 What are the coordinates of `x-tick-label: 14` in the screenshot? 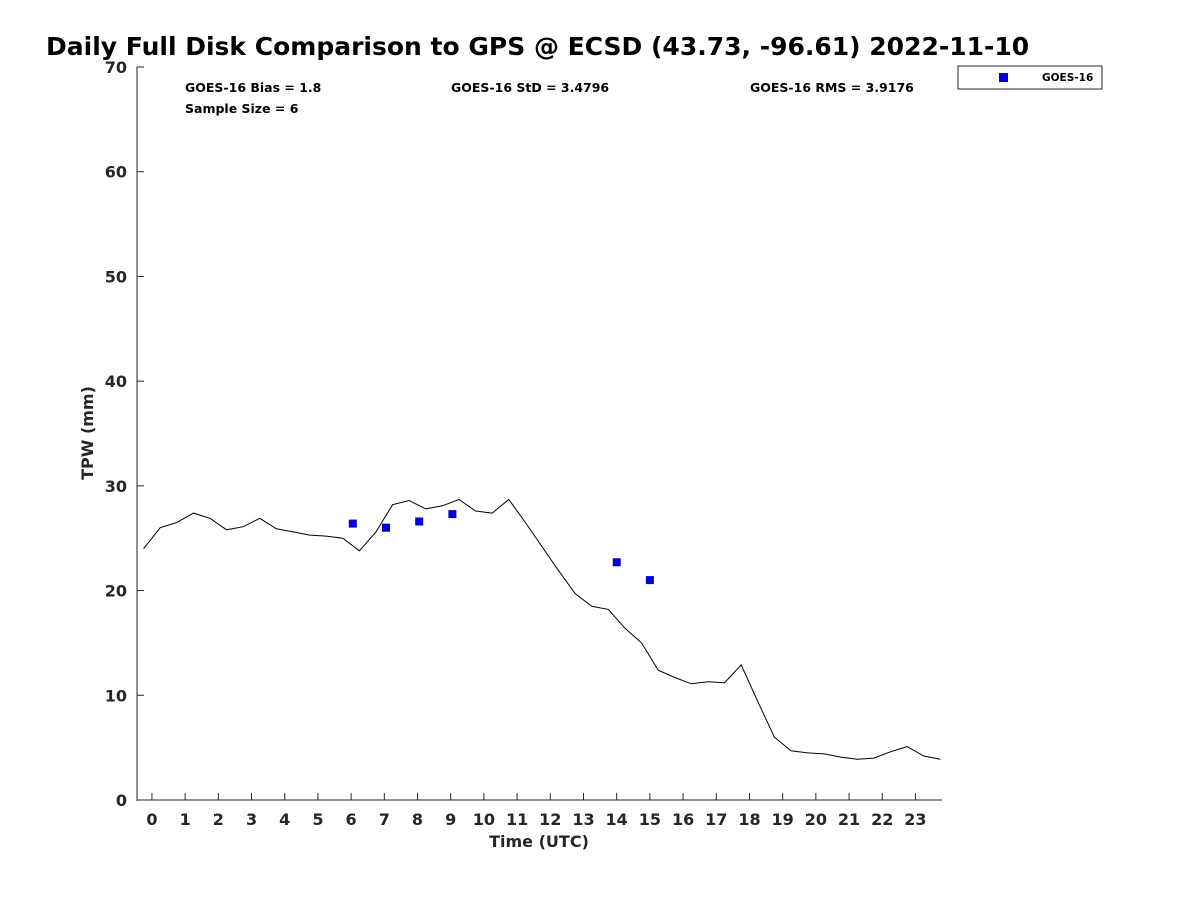 It's located at (617, 819).